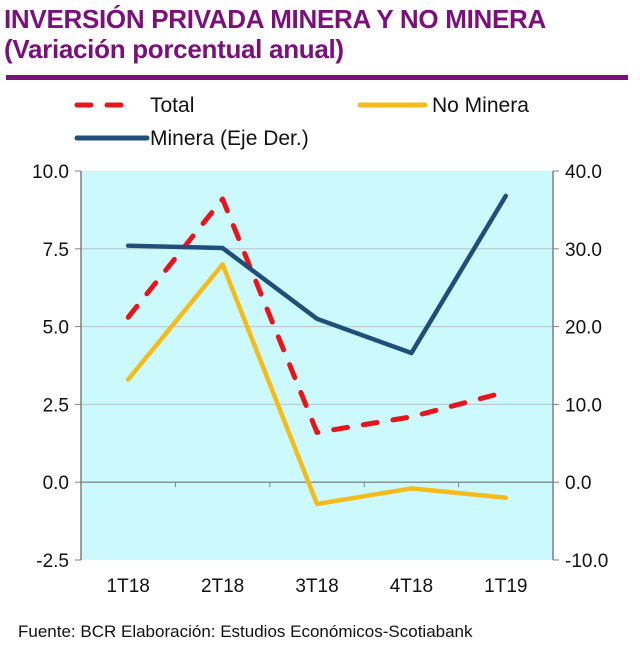  What do you see at coordinates (172, 105) in the screenshot?
I see `legend-label-total: Total` at bounding box center [172, 105].